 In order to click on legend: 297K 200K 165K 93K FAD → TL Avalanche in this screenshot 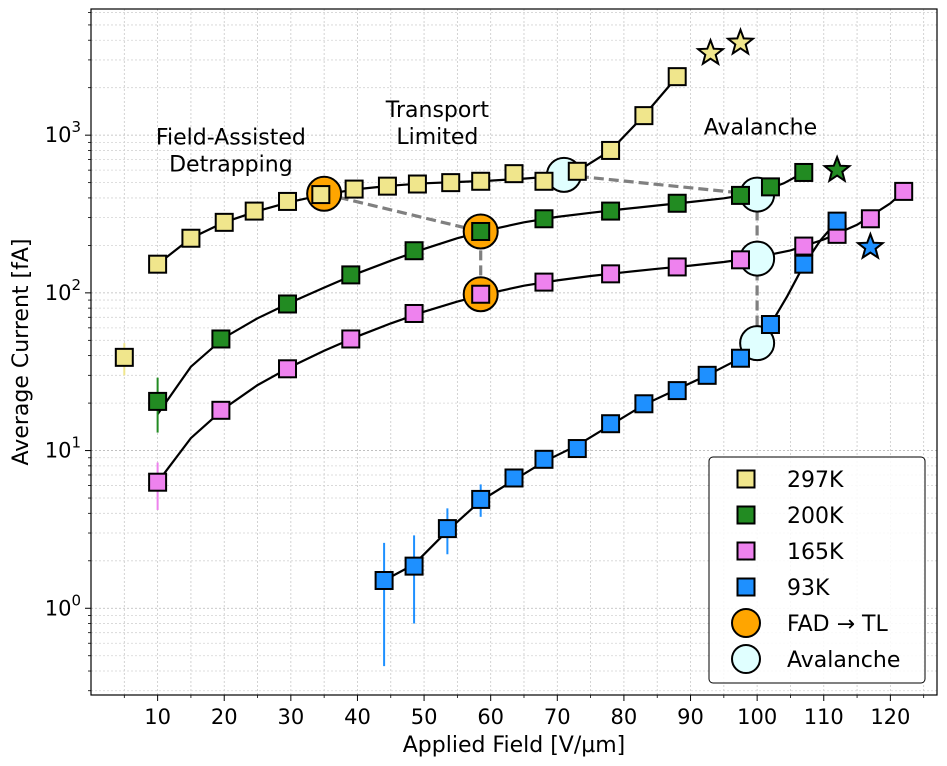, I will do `click(817, 570)`.